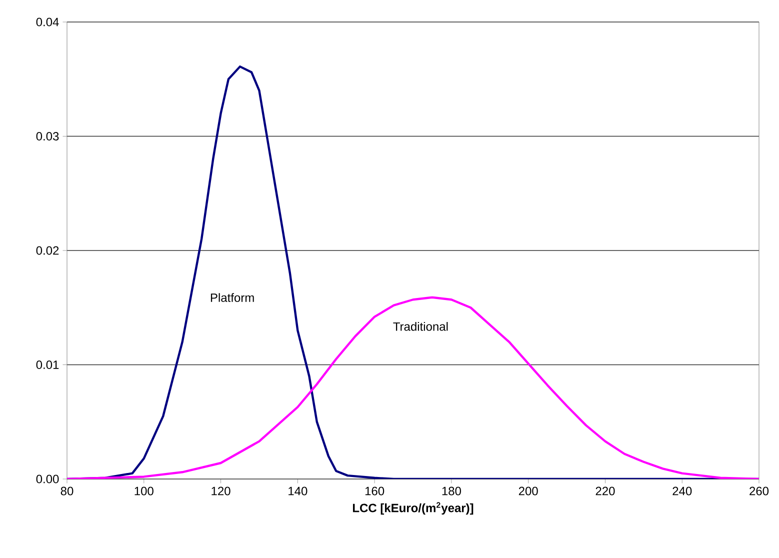  Describe the element at coordinates (47, 479) in the screenshot. I see `y-tick-label: 0.00` at that location.